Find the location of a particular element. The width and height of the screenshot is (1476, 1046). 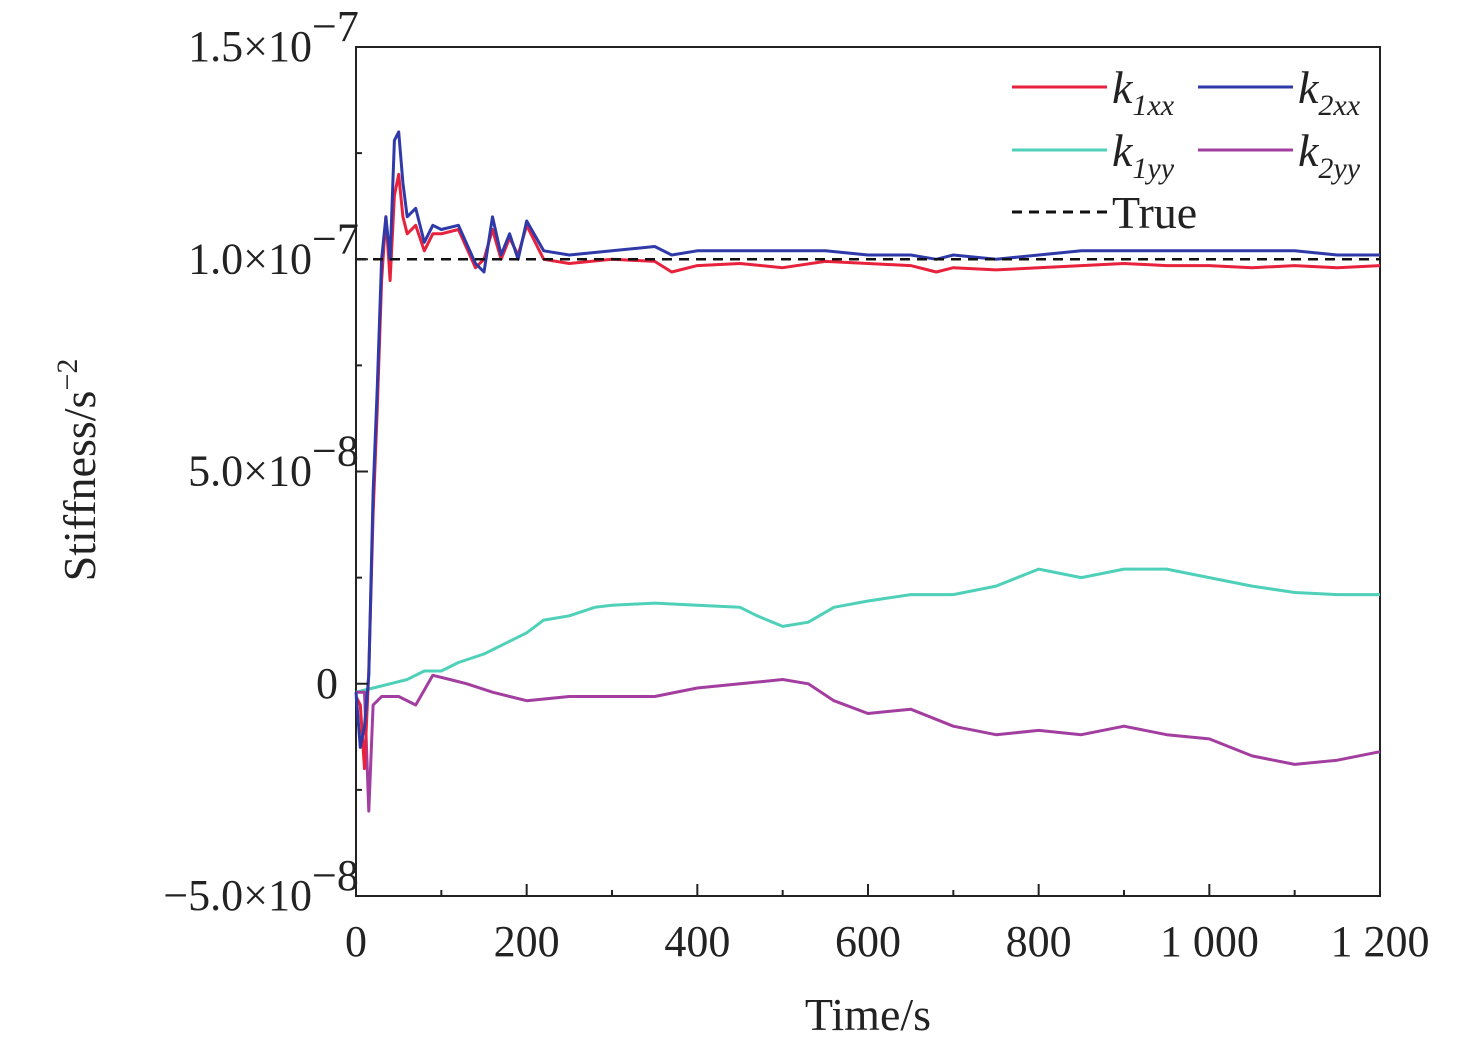

y-tick-label: 1.0×10 is located at coordinates (250, 258).